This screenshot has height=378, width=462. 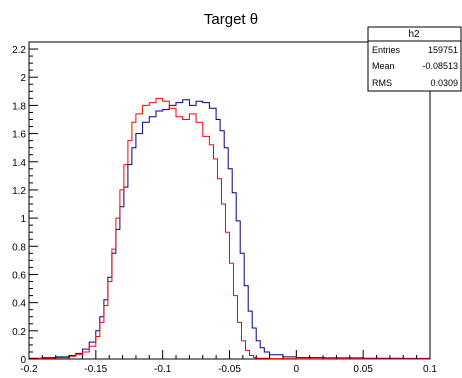 I want to click on stats-rms-value: 0.0309, so click(x=444, y=83).